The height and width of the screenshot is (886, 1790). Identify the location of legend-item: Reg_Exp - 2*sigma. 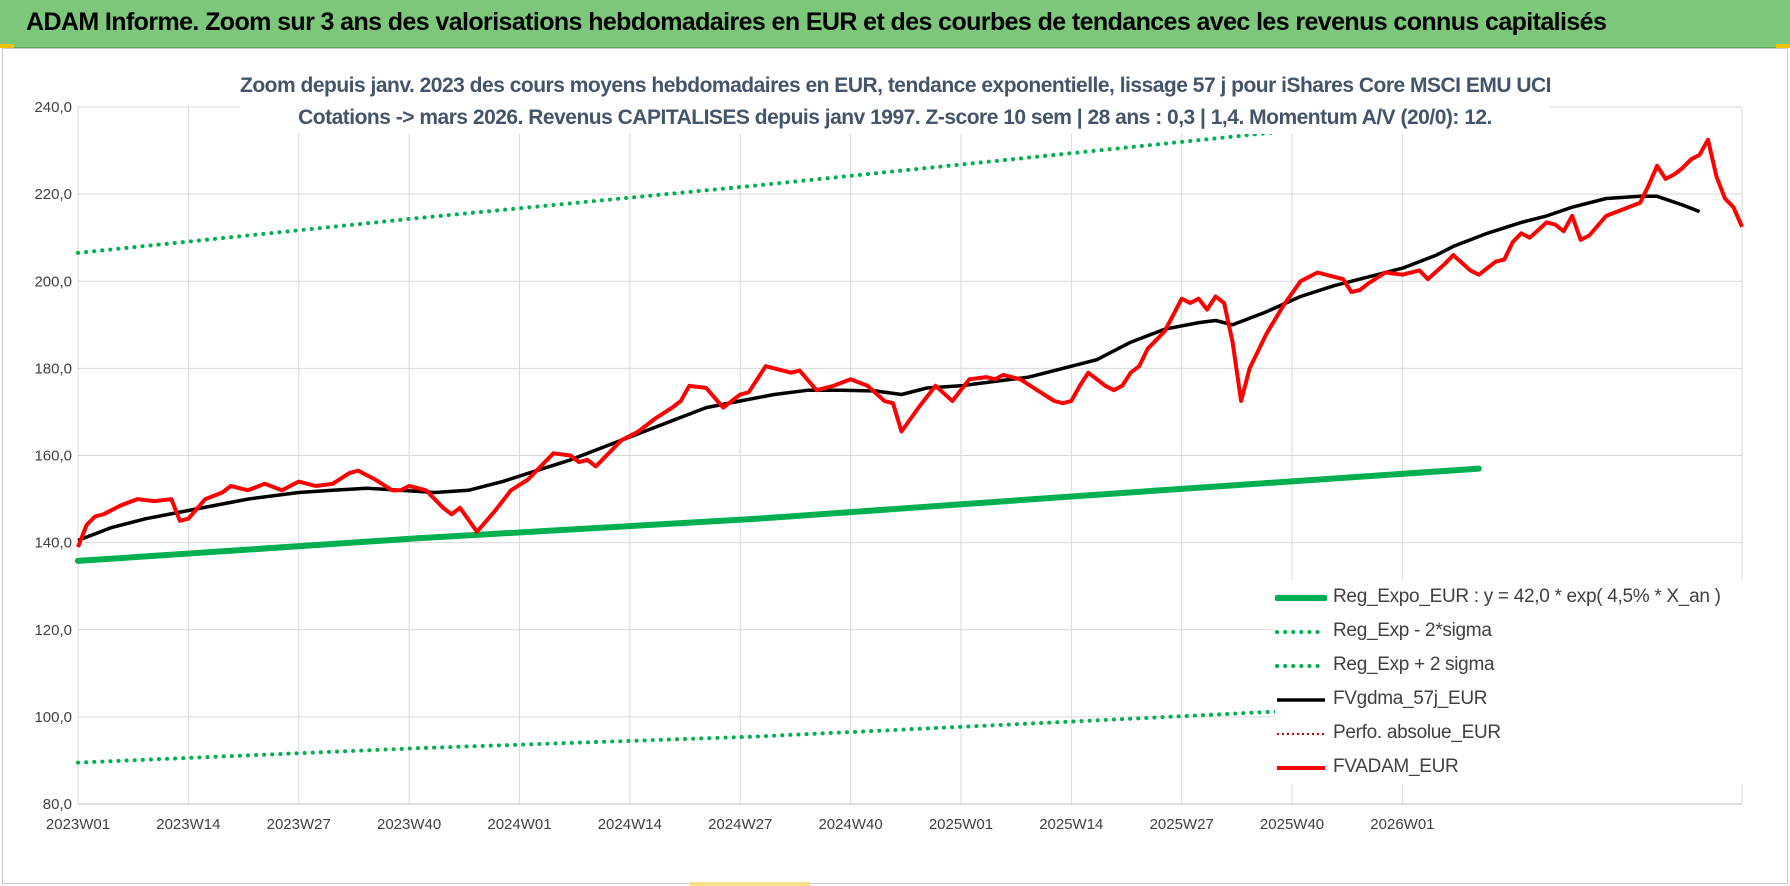
(1510, 631).